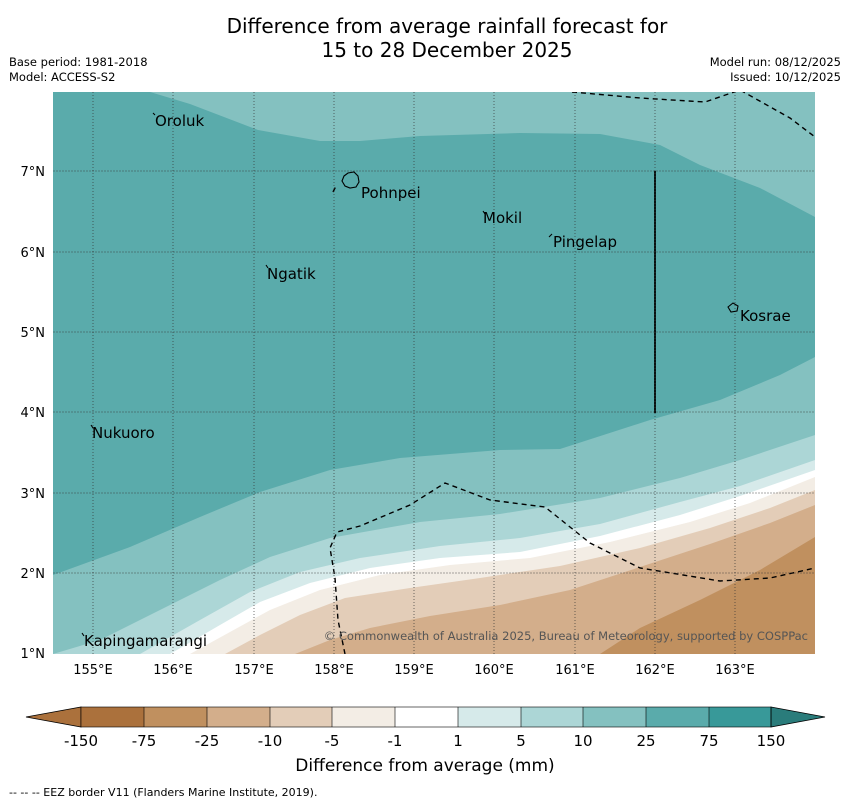  Describe the element at coordinates (775, 62) in the screenshot. I see `model-run: Model run: 08/12/2025` at that location.